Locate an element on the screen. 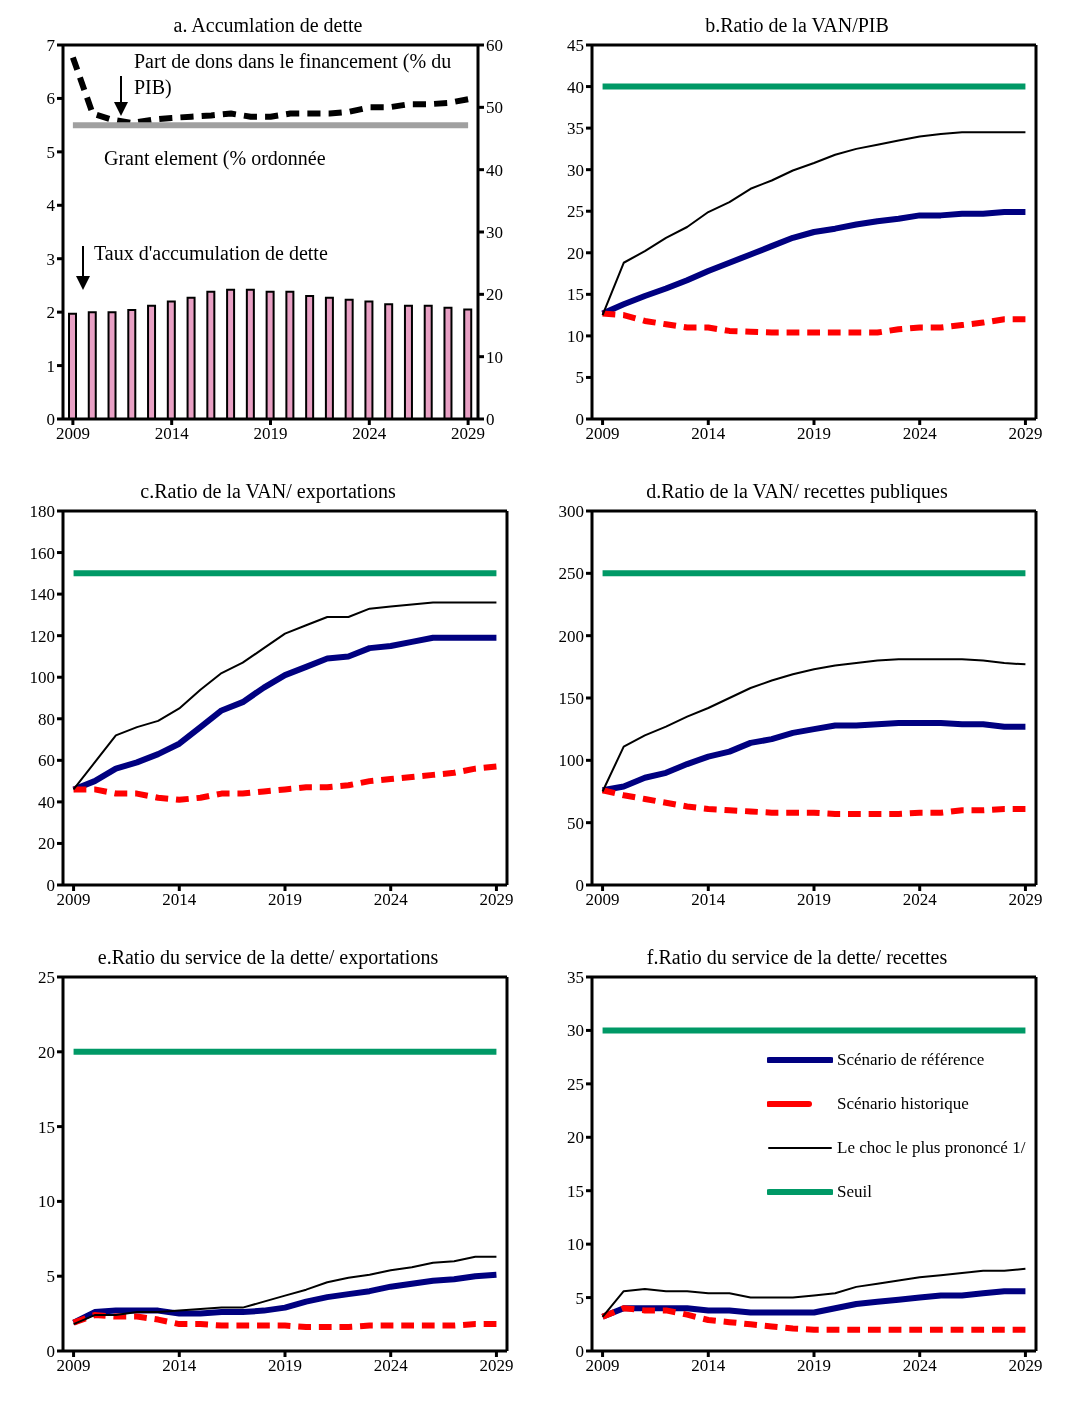 The image size is (1065, 1414). y2-tick-label: 10 is located at coordinates (494, 357).